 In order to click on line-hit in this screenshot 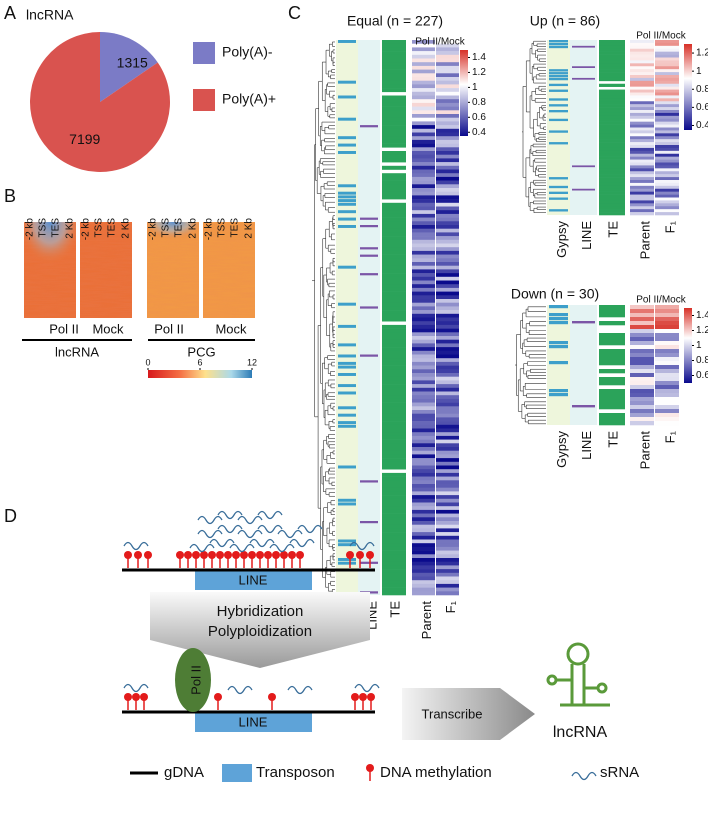, I will do `click(369, 562)`.